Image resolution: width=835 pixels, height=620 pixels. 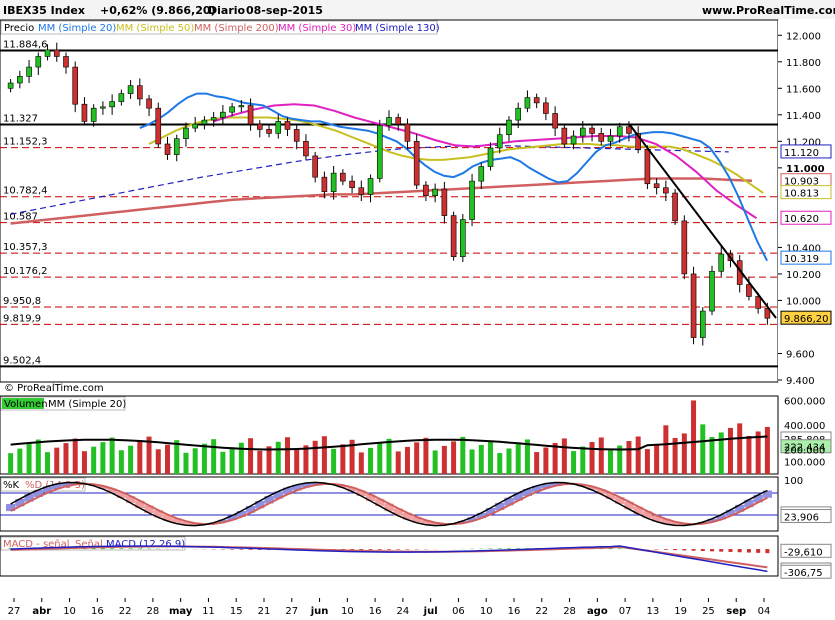 I want to click on ma200-line, so click(x=381, y=201).